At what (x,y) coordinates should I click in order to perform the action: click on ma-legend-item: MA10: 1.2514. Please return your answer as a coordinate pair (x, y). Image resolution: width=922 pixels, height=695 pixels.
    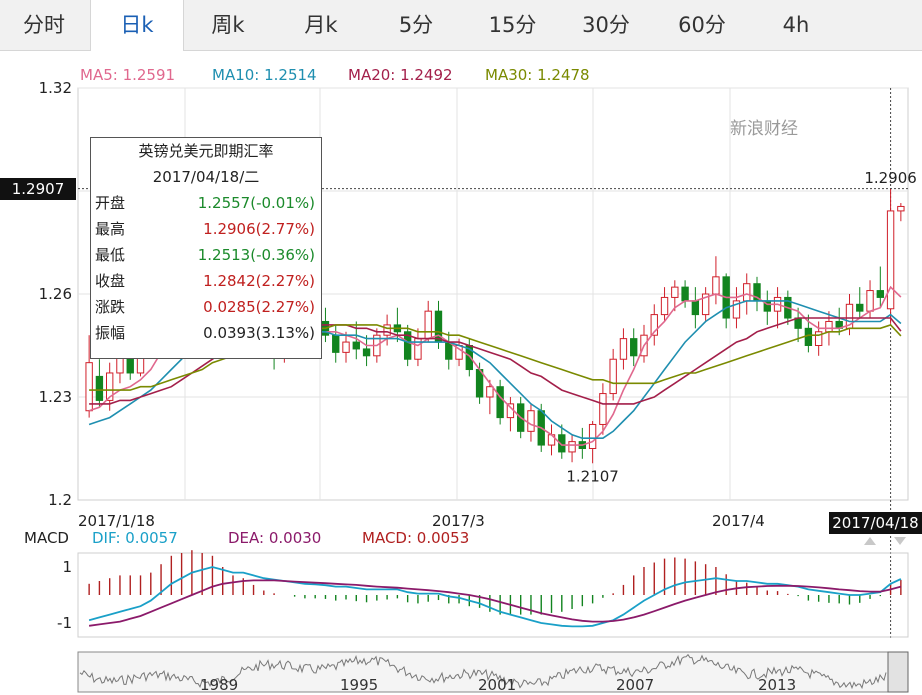
    Looking at the image, I should click on (264, 75).